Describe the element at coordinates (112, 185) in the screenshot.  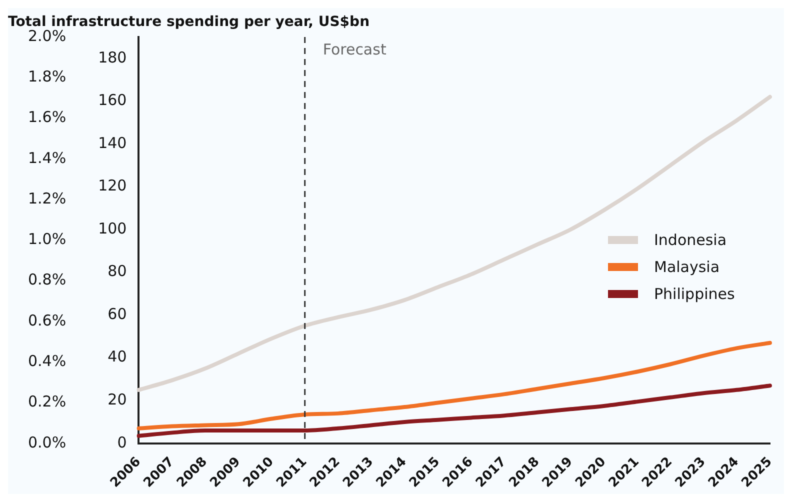
I see `y-tick-label: 120` at that location.